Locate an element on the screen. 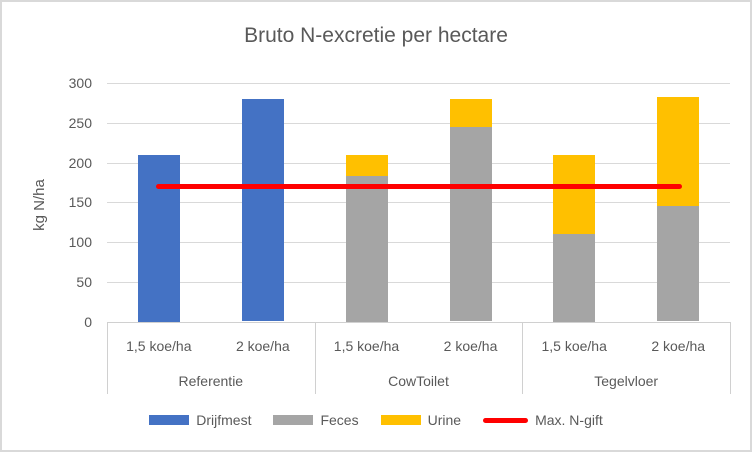 Image resolution: width=752 pixels, height=452 pixels. legend-item: Max. N-gift is located at coordinates (543, 420).